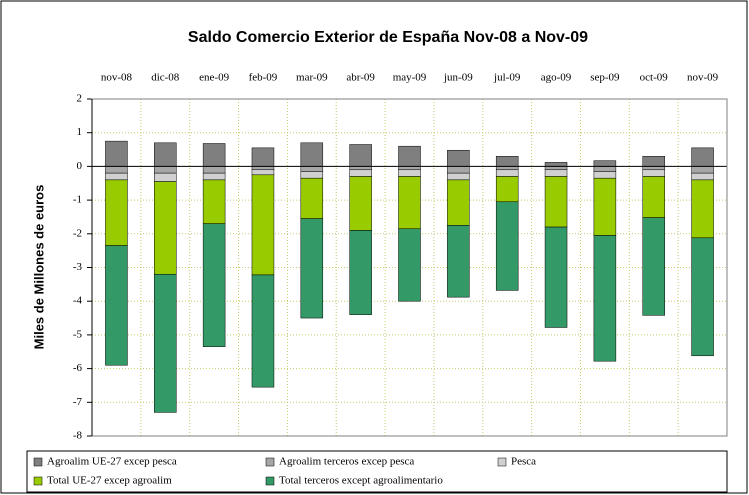 This screenshot has height=495, width=749. I want to click on x-tick-label: nov-09, so click(703, 78).